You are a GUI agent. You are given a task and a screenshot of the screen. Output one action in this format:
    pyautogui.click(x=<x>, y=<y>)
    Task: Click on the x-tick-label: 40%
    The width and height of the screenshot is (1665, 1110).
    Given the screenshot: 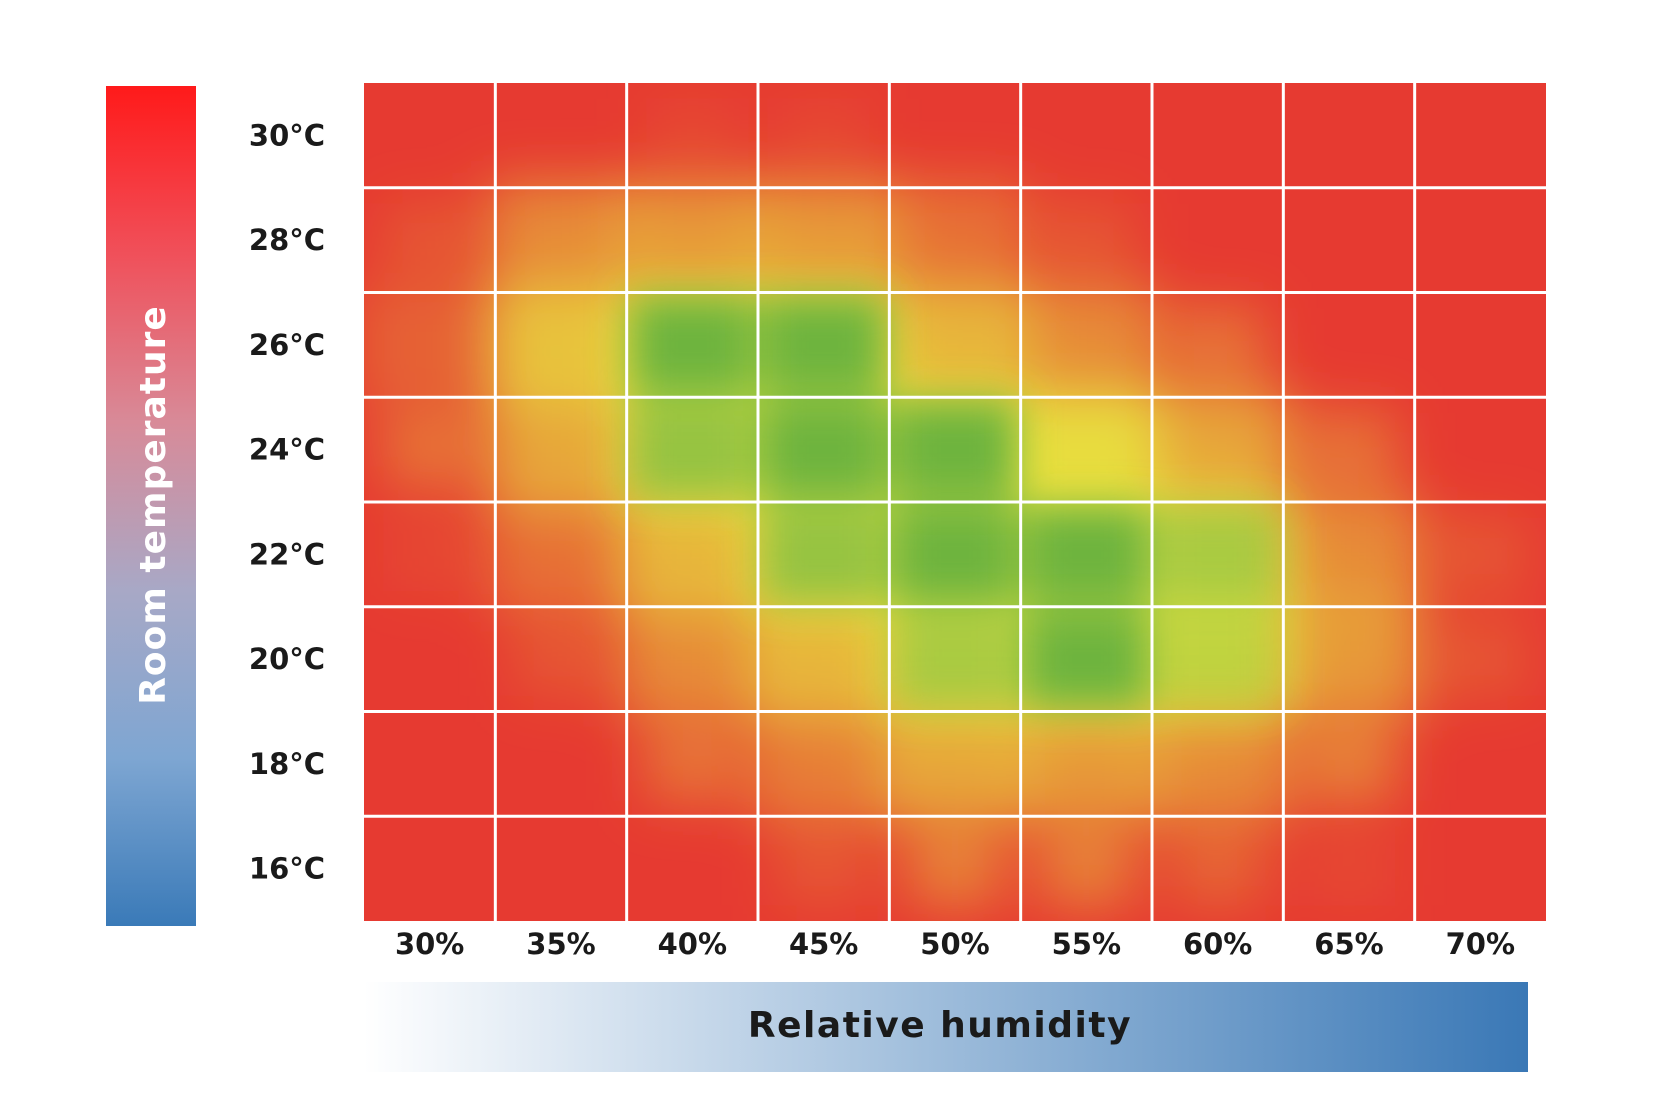 What is the action you would take?
    pyautogui.click(x=692, y=944)
    